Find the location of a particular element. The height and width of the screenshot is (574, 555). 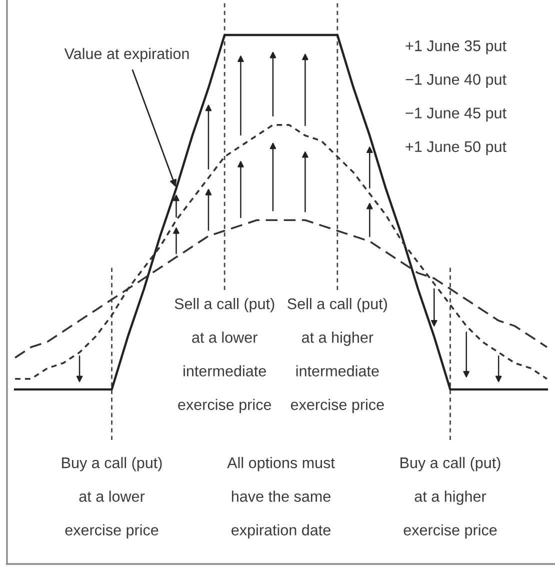

text: Buy a call (put) at a lower exercise price is located at coordinates (112, 497).